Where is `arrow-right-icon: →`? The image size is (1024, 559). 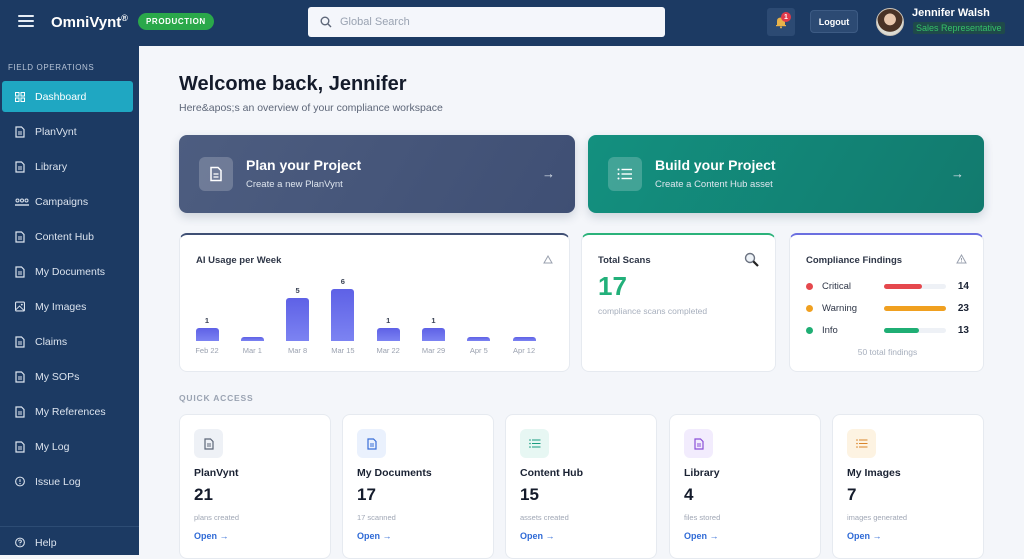
arrow-right-icon: → is located at coordinates (957, 173).